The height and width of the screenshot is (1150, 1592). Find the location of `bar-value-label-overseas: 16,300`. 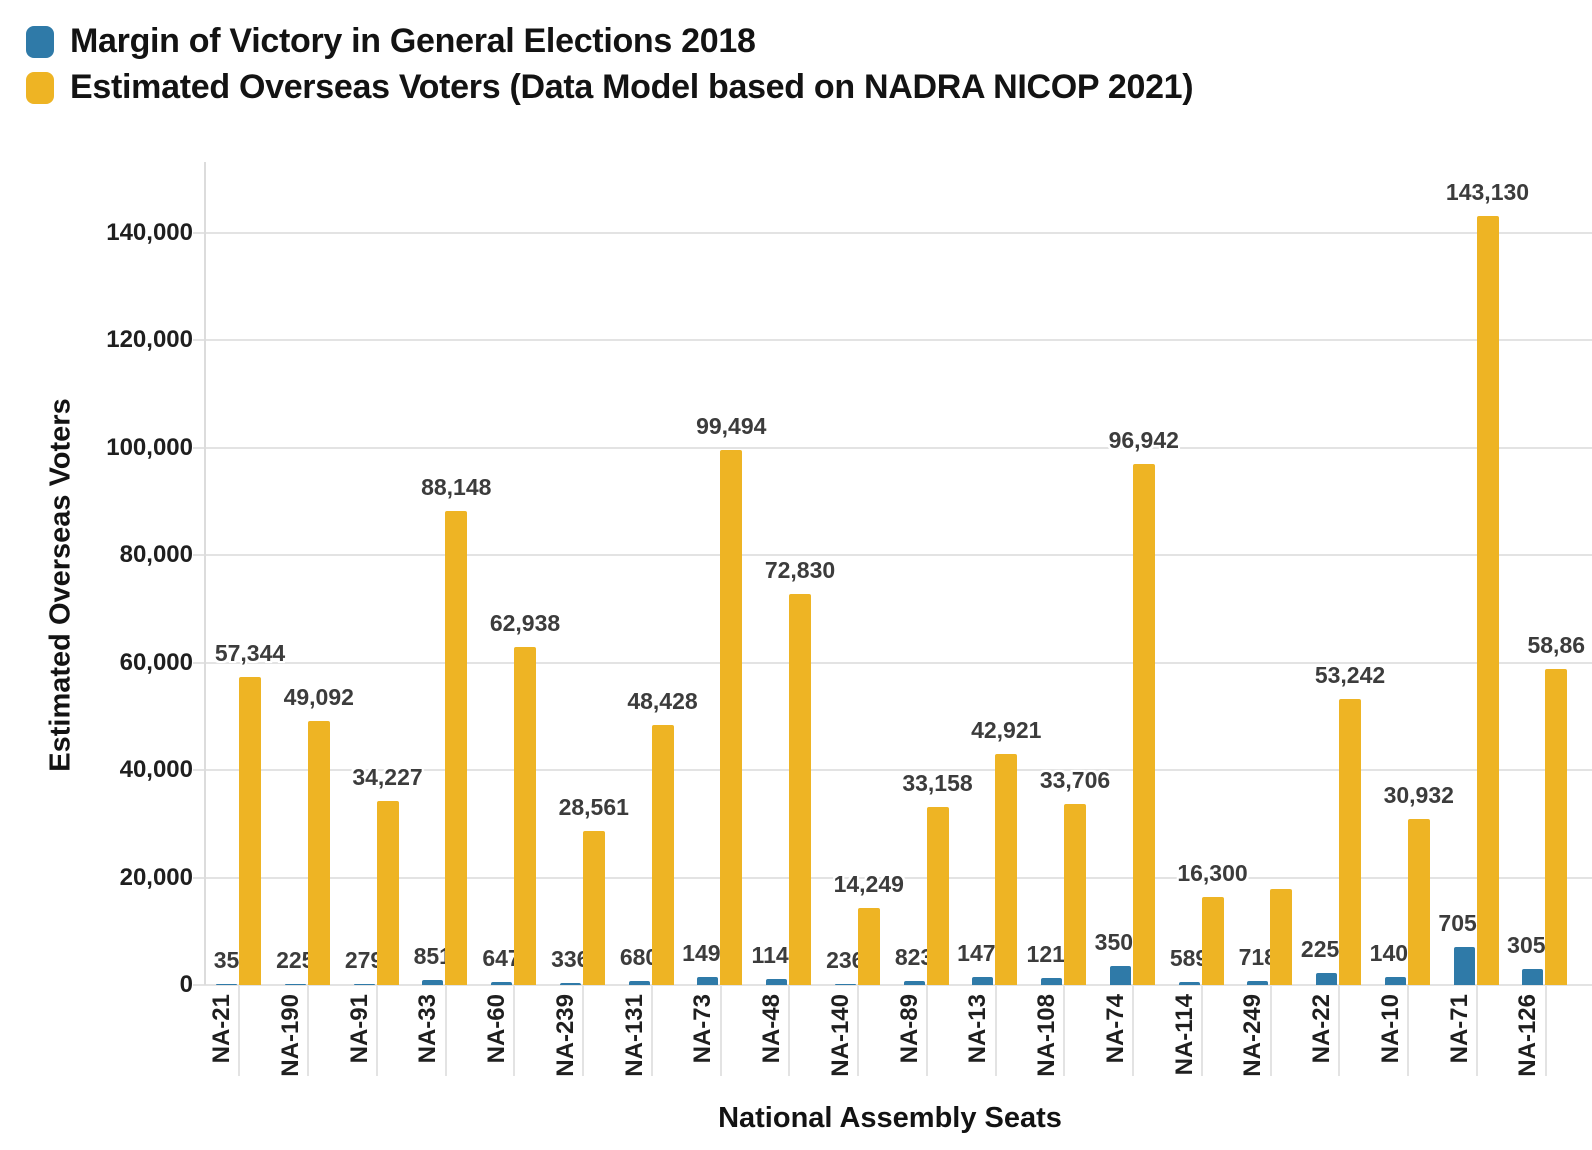

bar-value-label-overseas: 16,300 is located at coordinates (1212, 873).